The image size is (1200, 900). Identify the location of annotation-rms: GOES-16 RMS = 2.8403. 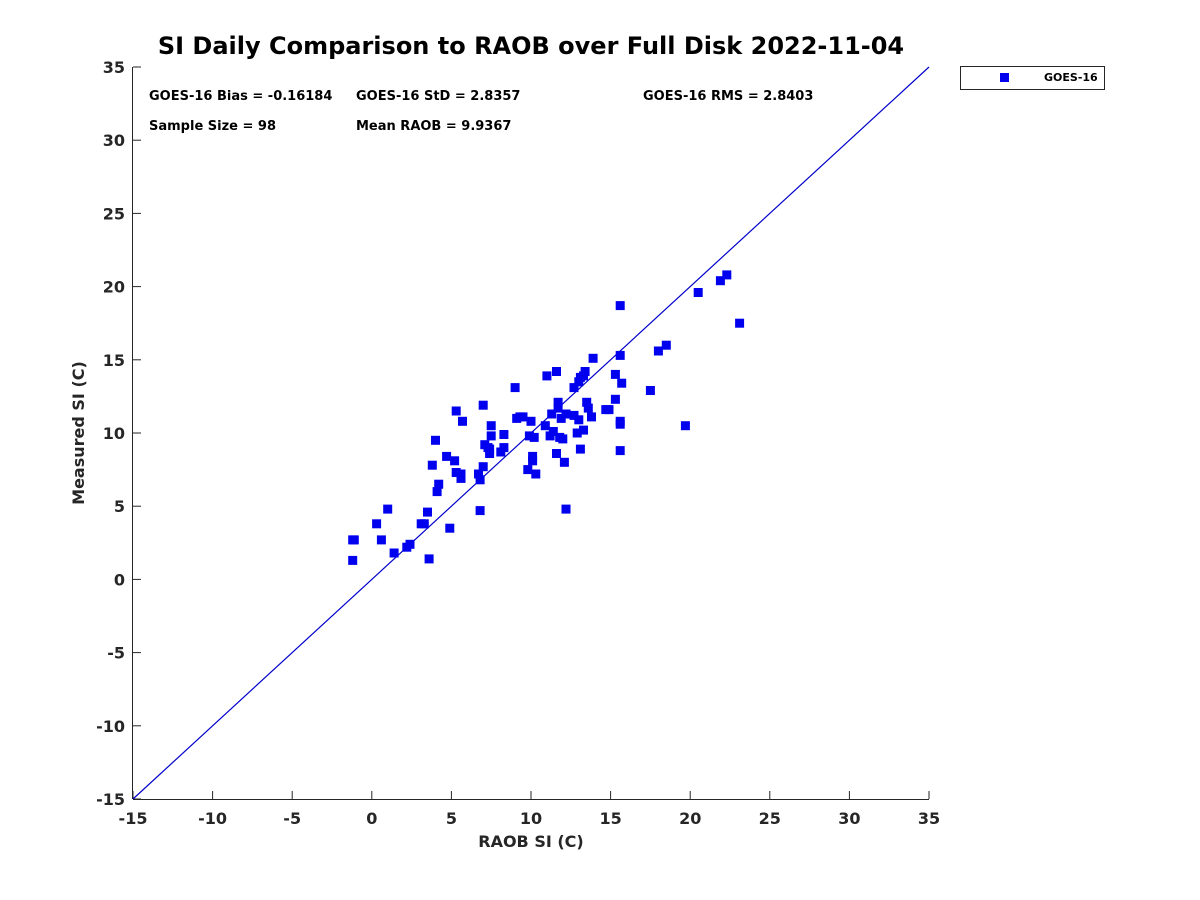
(728, 96).